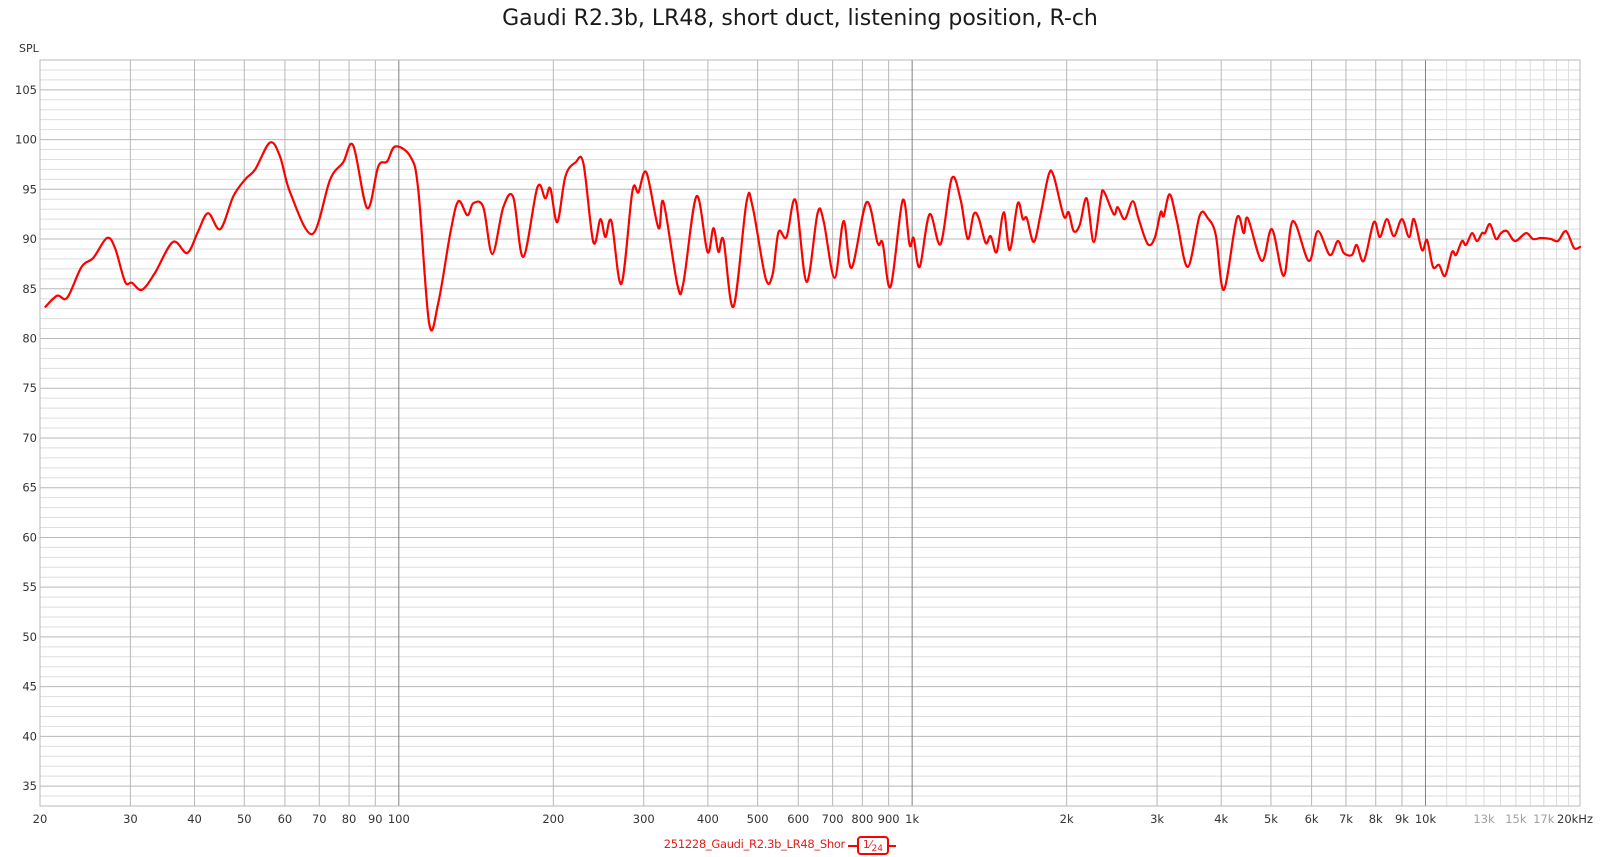  Describe the element at coordinates (29, 637) in the screenshot. I see `y-tick-label: 50` at that location.